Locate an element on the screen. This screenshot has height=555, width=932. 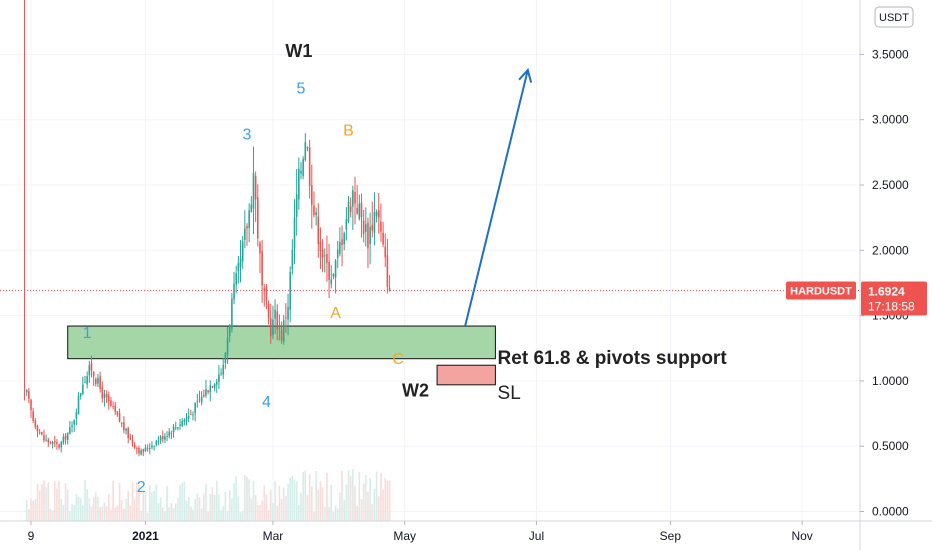
annotation-label: W2 is located at coordinates (415, 391).